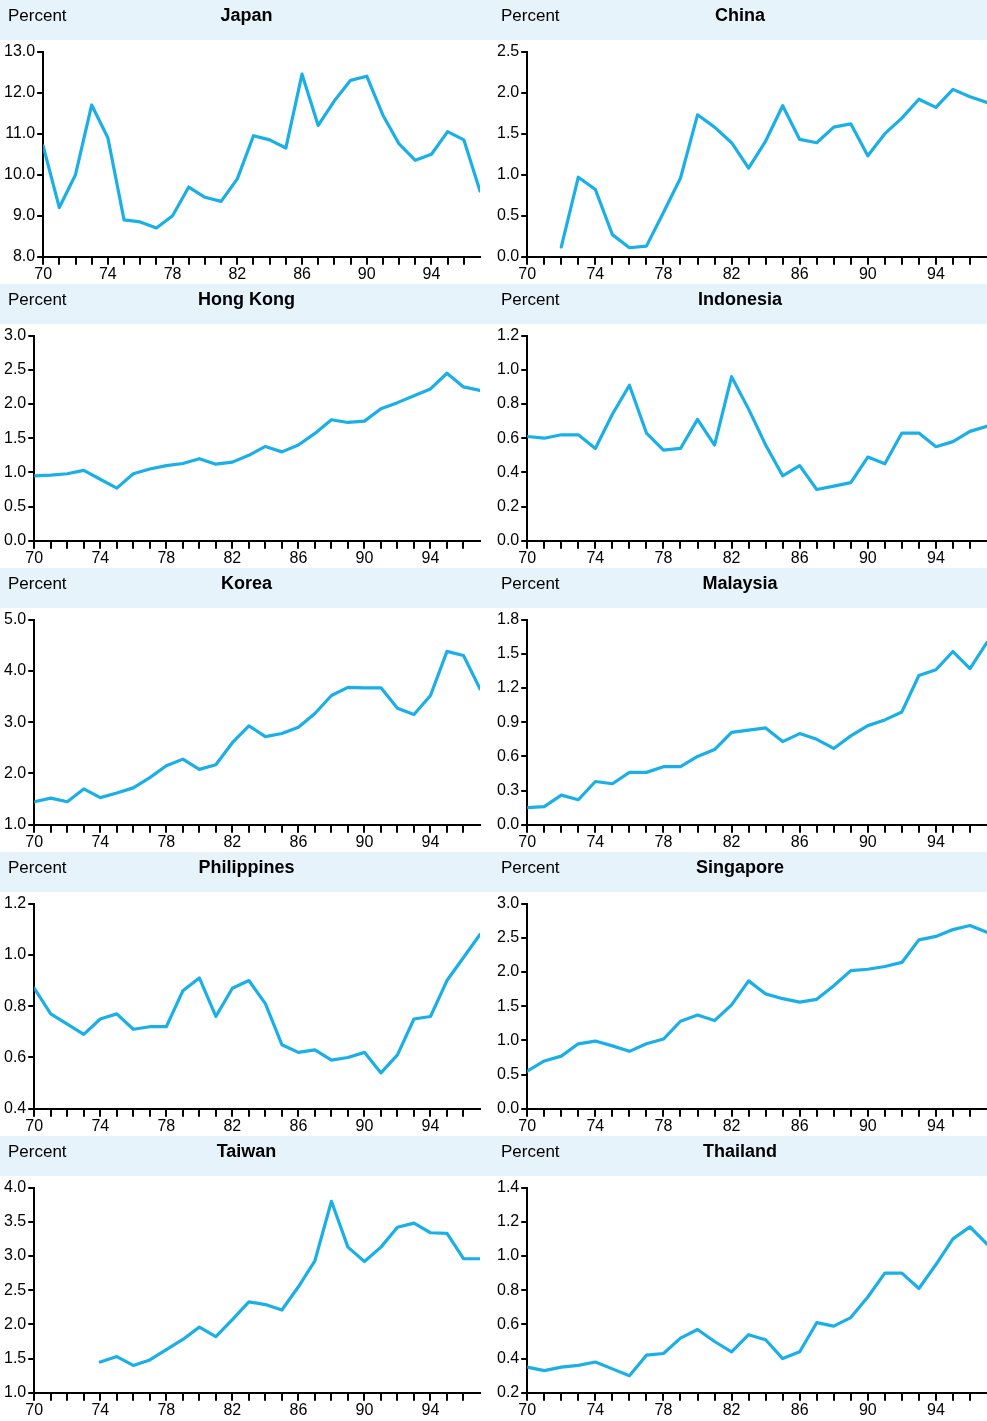 The height and width of the screenshot is (1421, 987). Describe the element at coordinates (508, 1187) in the screenshot. I see `y-tick-label: 1.4` at that location.